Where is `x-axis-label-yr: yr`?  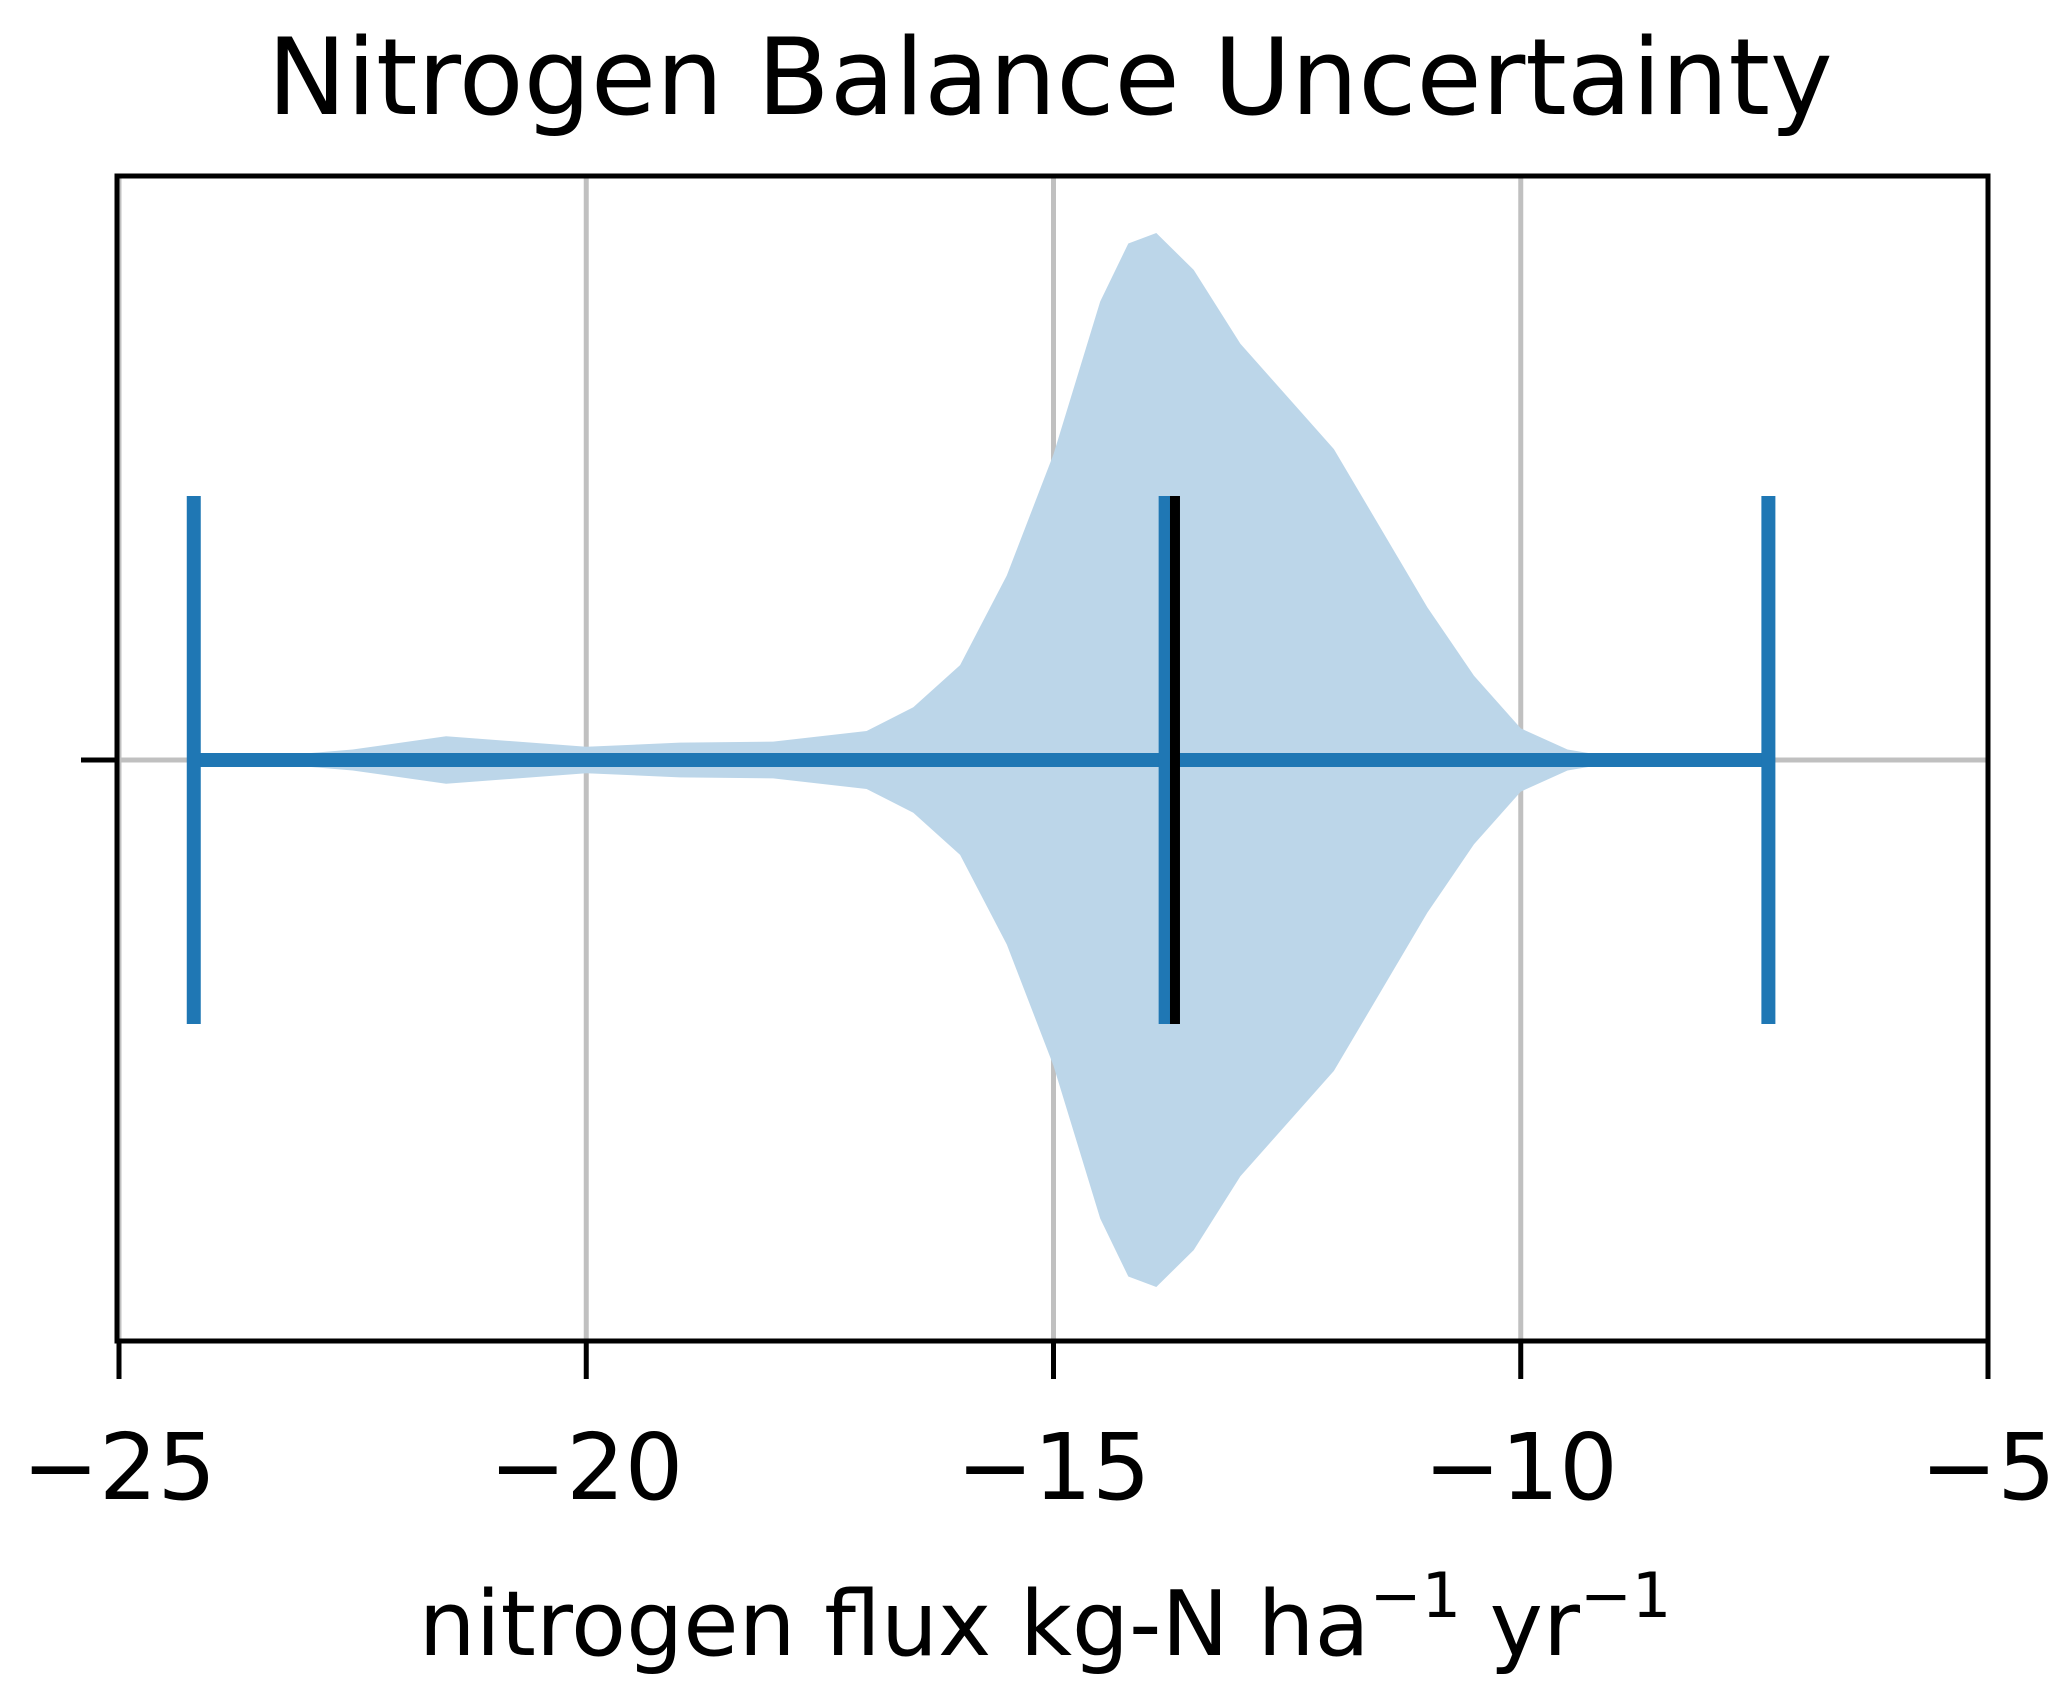 x-axis-label-yr: yr is located at coordinates (1520, 1624).